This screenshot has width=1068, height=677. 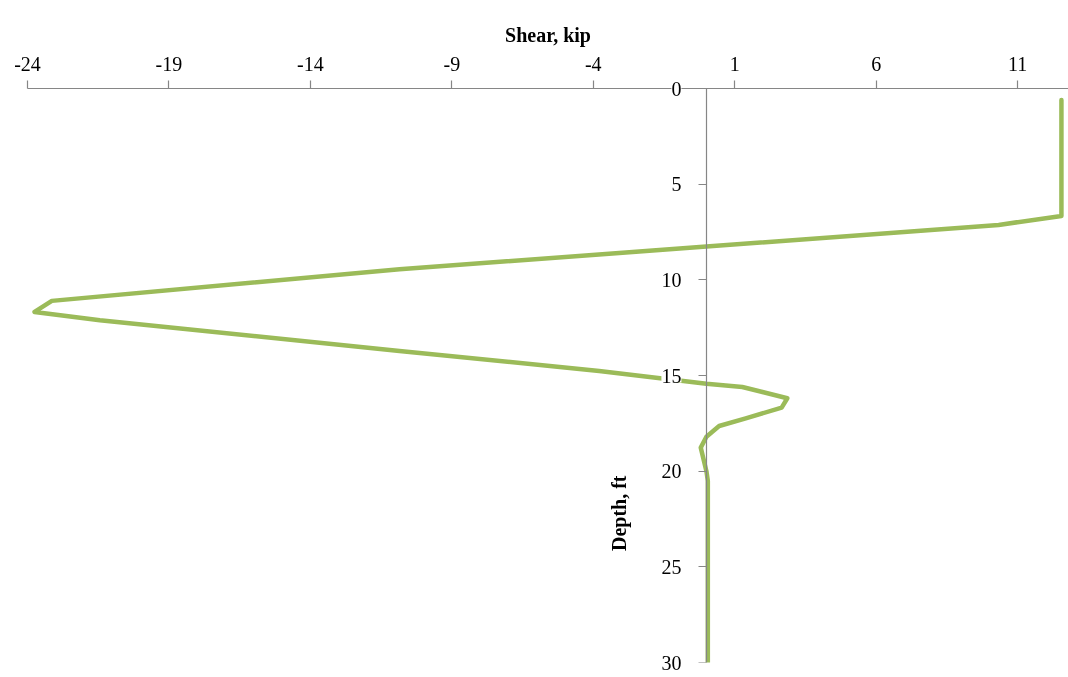 I want to click on x-tick-label: 1, so click(x=734, y=63).